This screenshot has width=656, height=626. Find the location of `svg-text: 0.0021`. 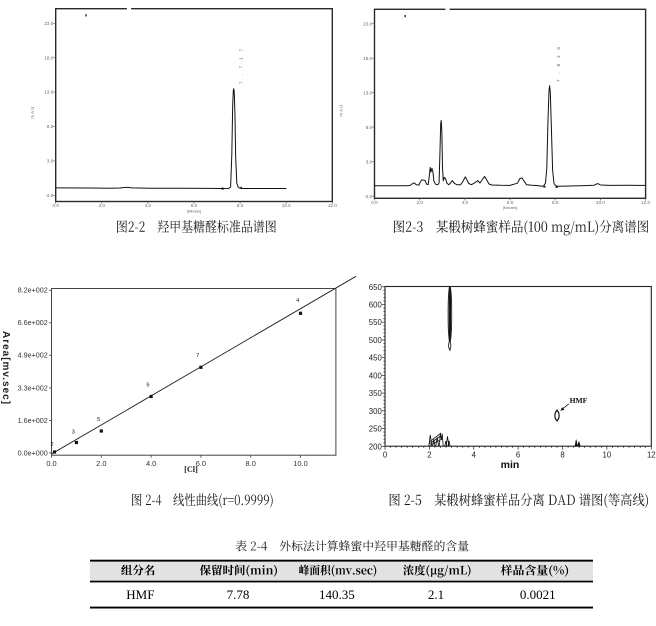

svg-text: 0.0021 is located at coordinates (538, 594).